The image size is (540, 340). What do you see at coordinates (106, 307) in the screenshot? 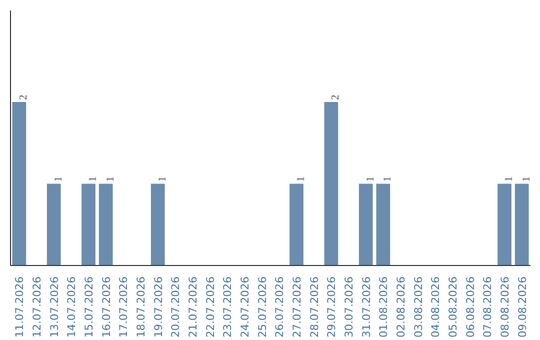
I see `x-tick-label: 16.07.2026` at bounding box center [106, 307].